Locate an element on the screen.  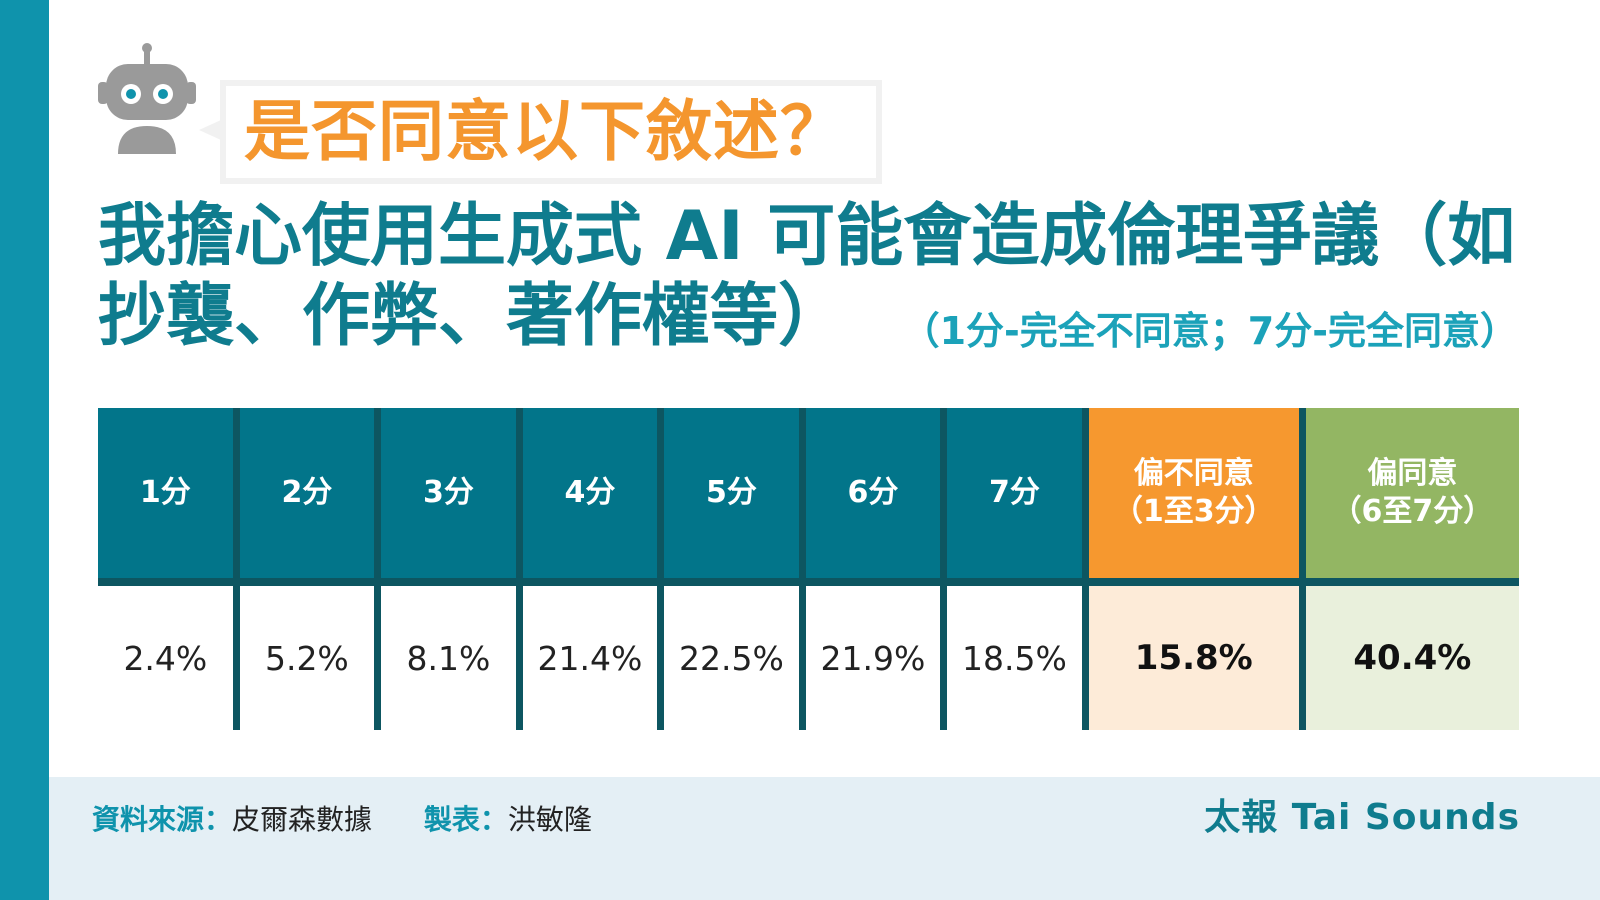
value-cell: 2.4% is located at coordinates (165, 658).